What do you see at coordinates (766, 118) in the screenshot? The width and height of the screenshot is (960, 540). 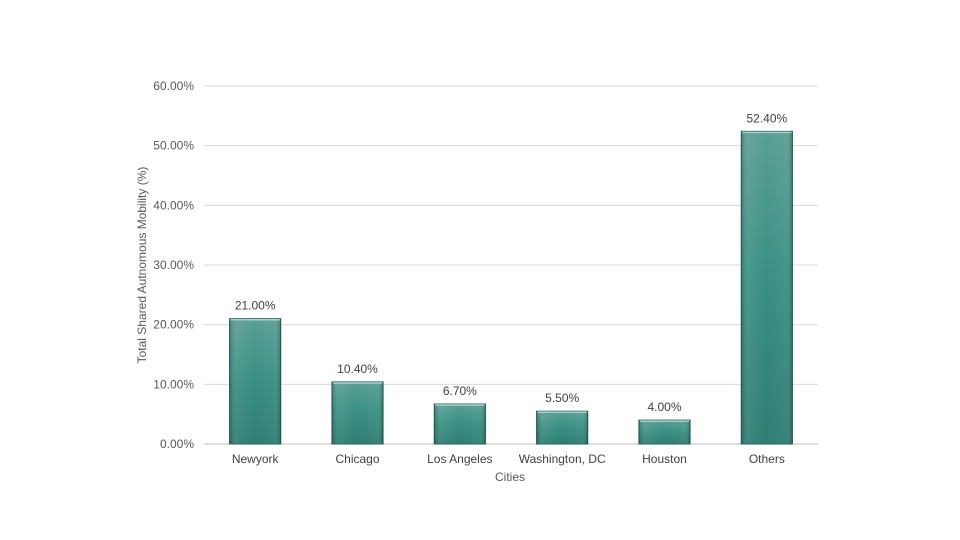 I see `data-label: 52.40%` at bounding box center [766, 118].